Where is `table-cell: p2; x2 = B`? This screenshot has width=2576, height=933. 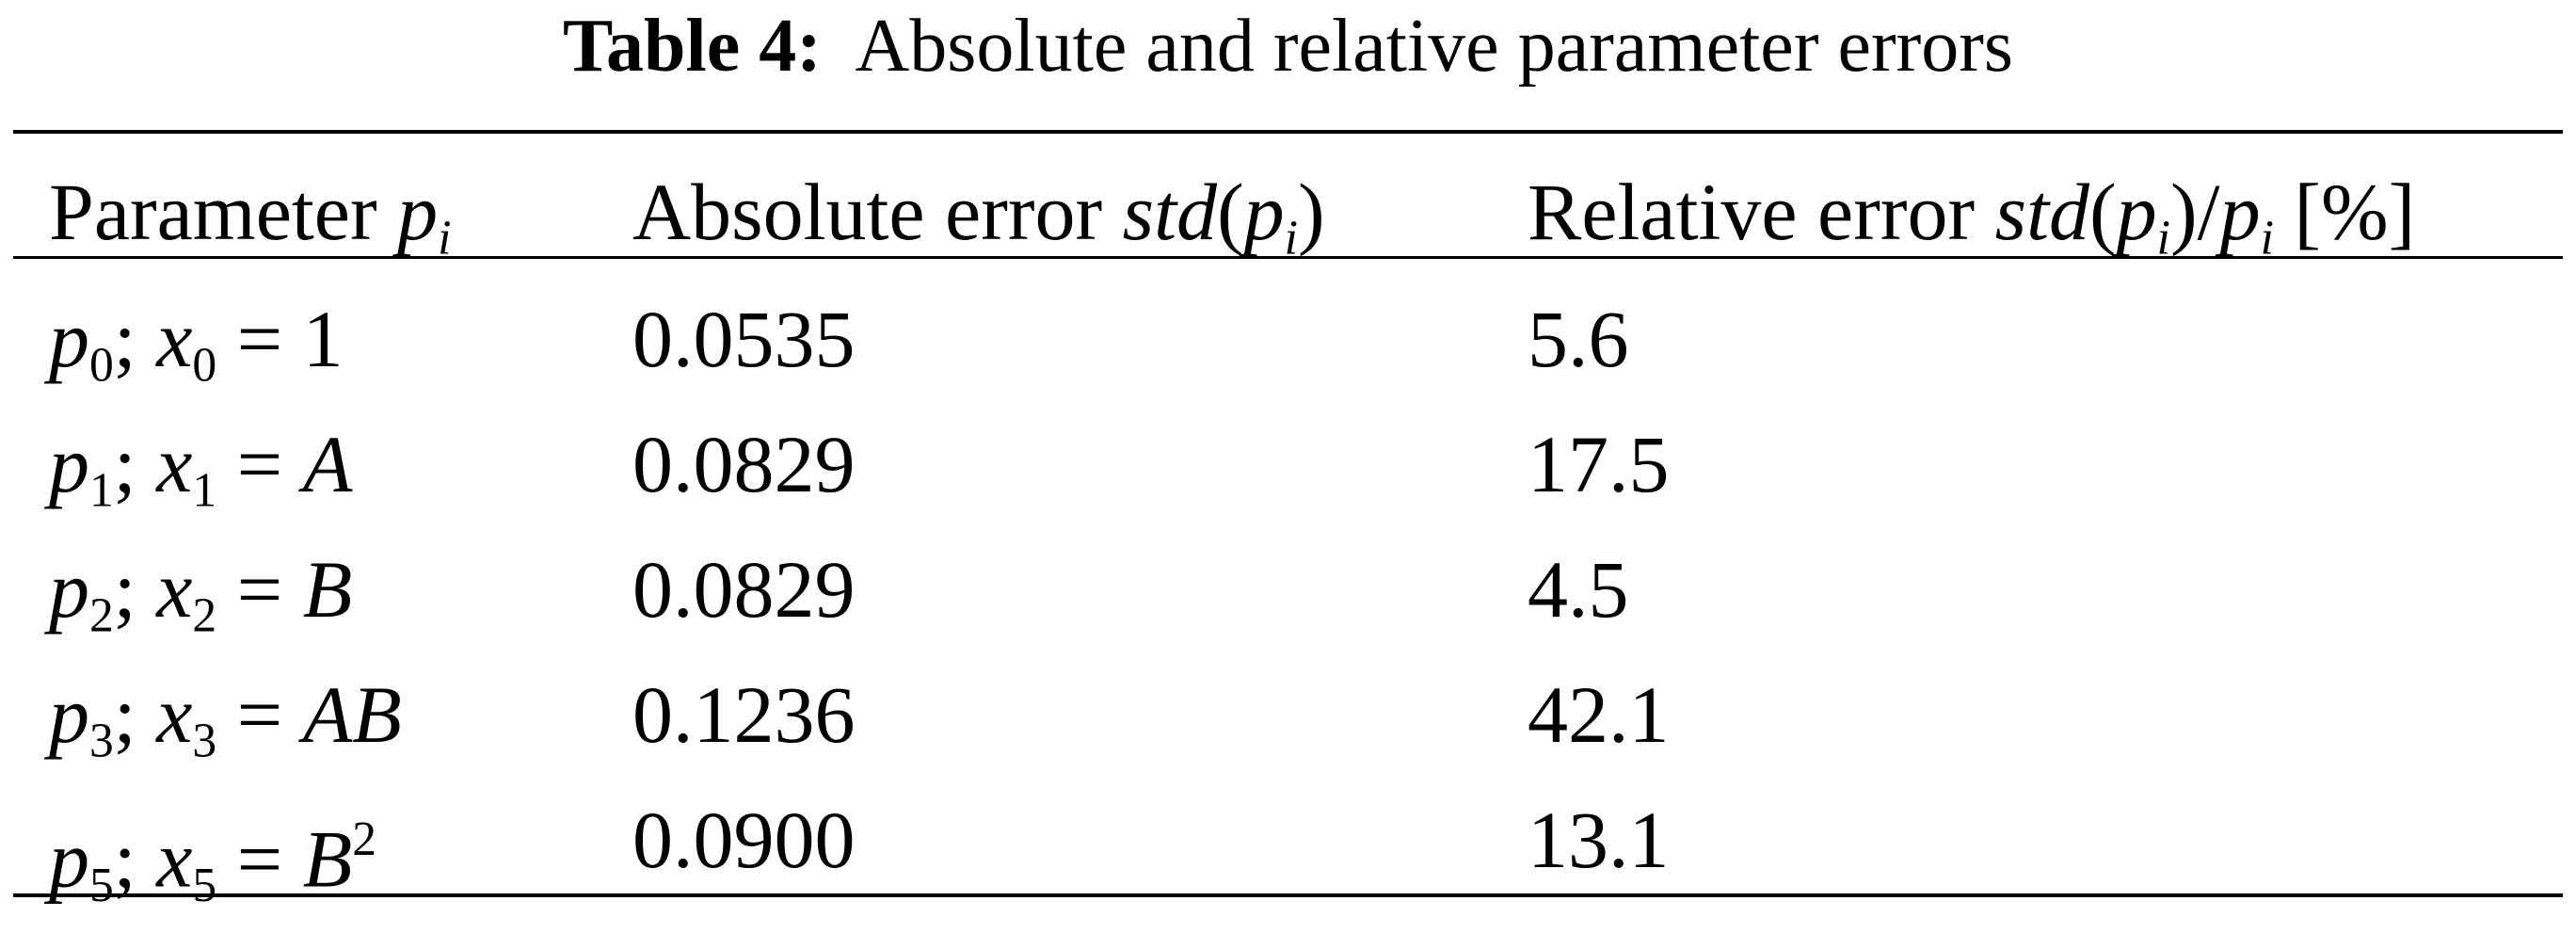
table-cell: p2; x2 = B is located at coordinates (200, 602).